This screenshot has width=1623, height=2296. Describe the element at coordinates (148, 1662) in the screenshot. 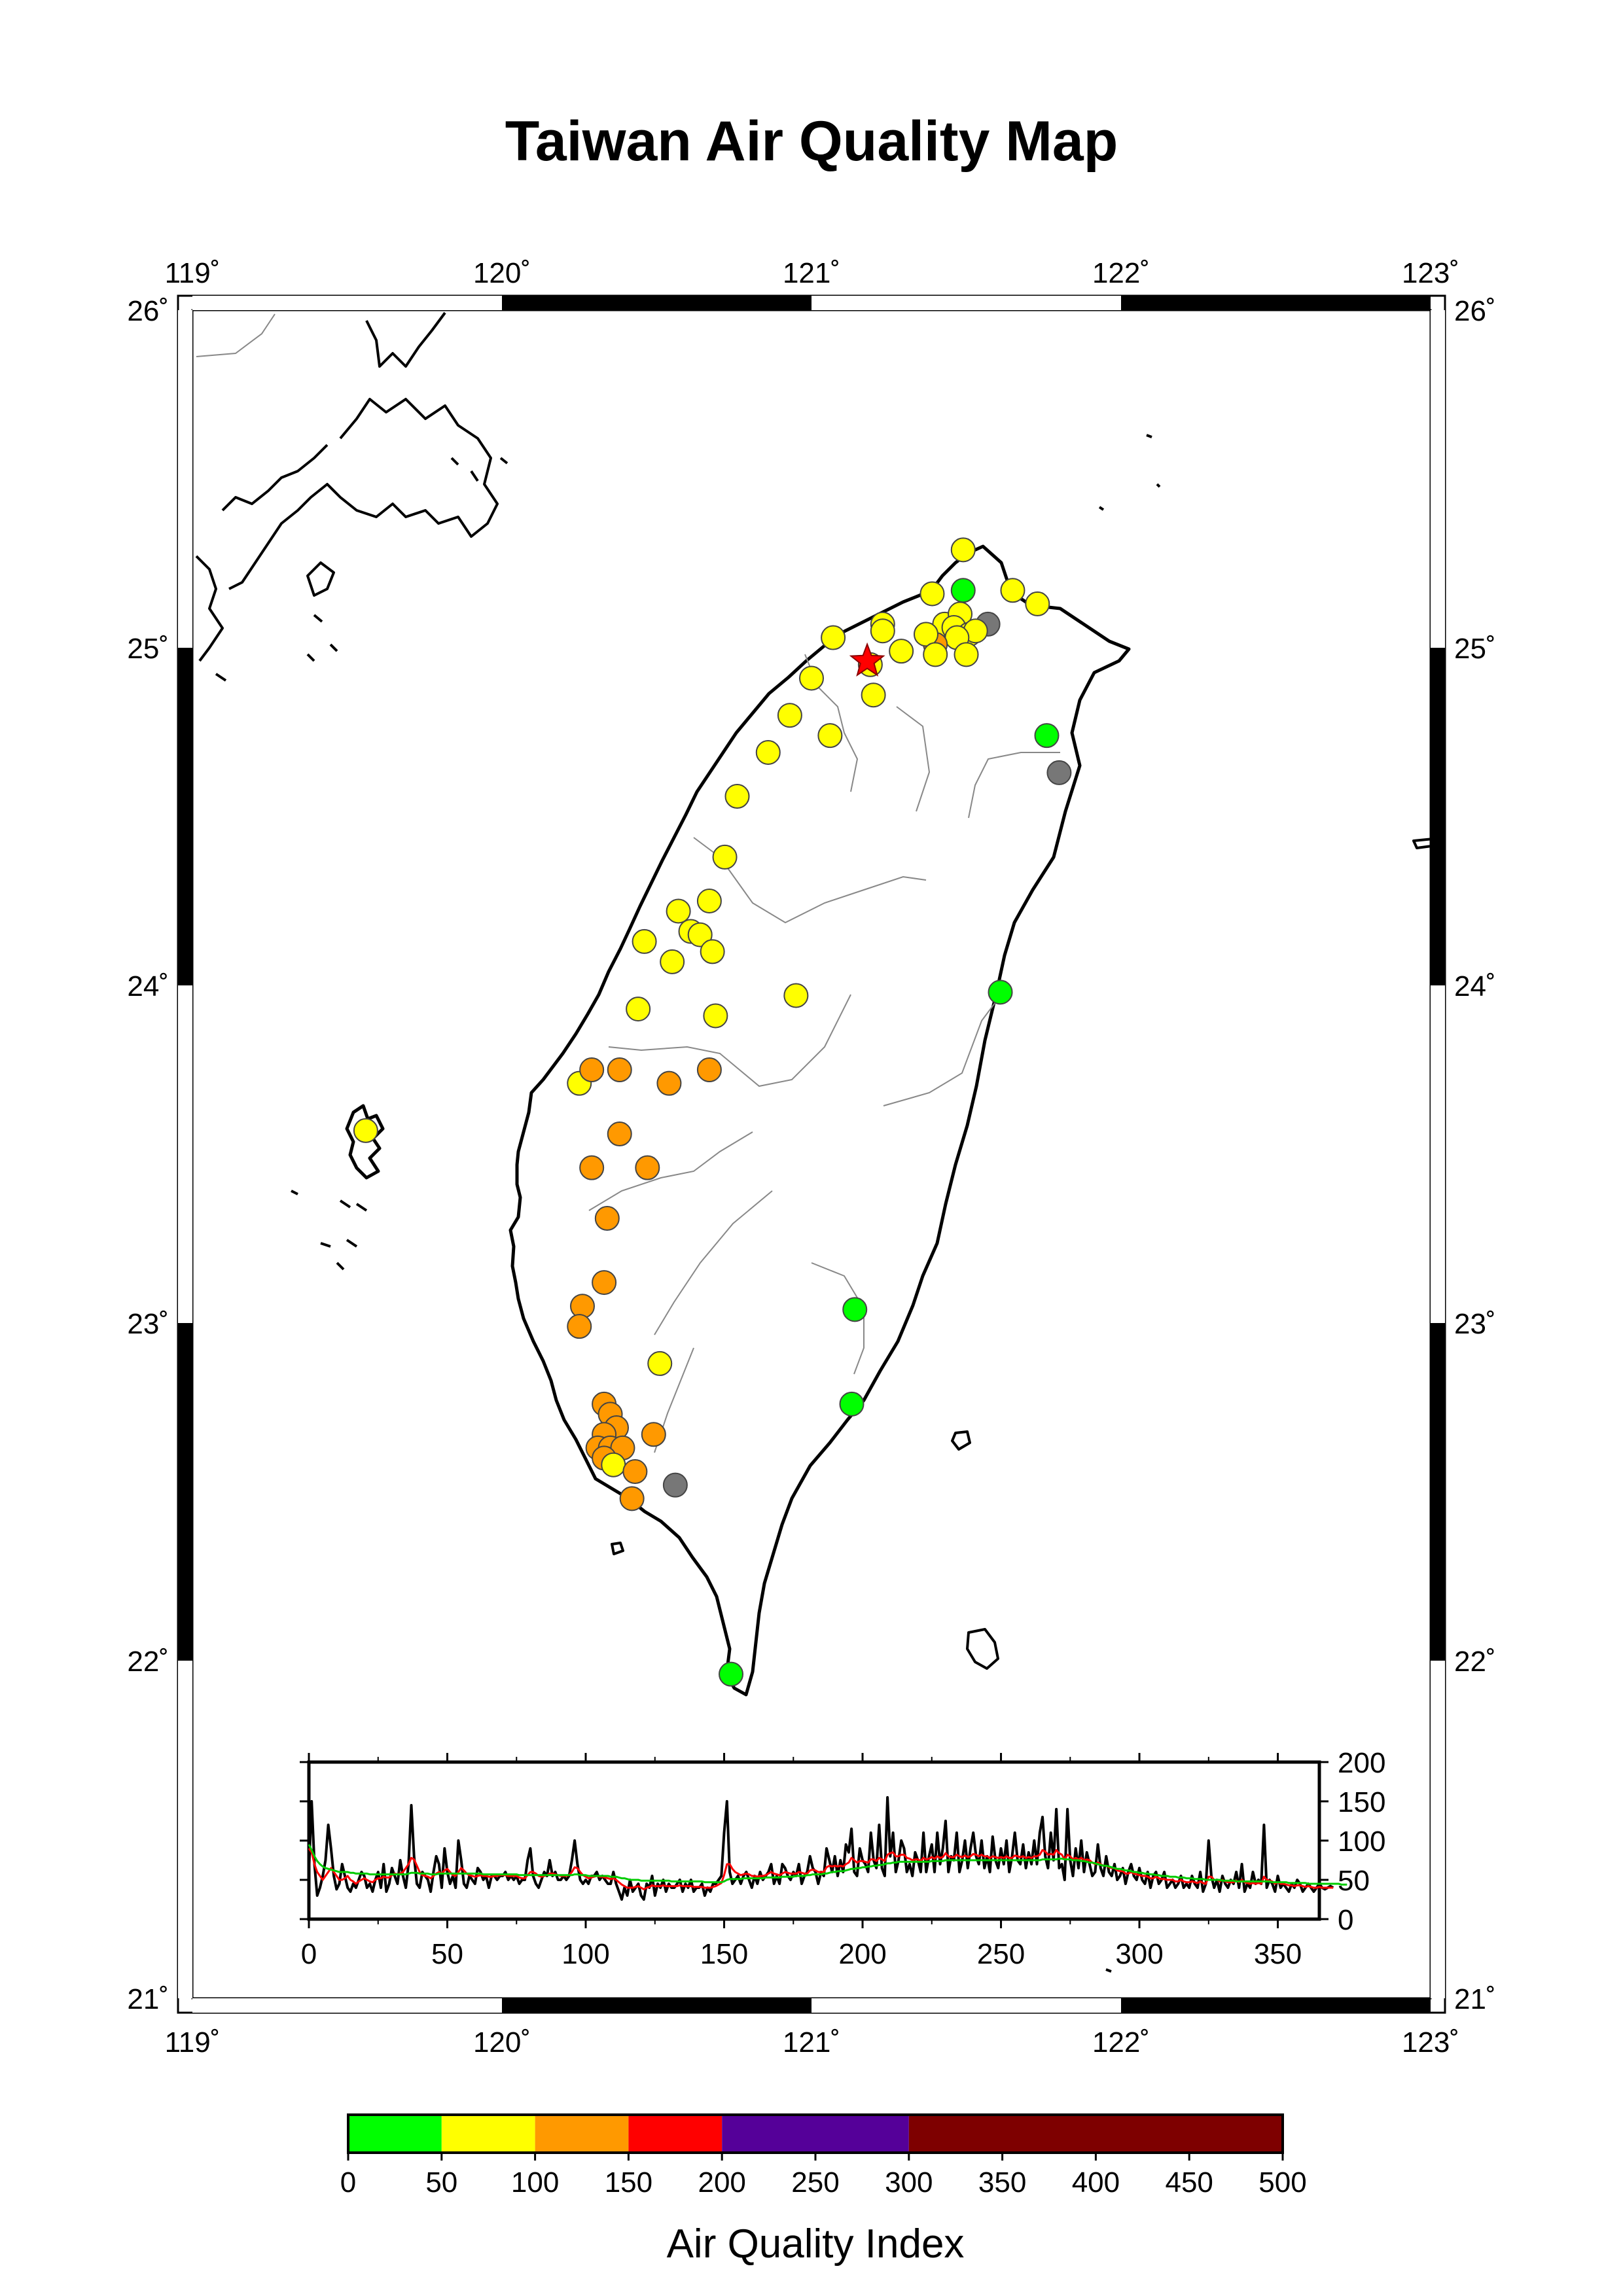

I see `lat-tick-left: 22˚` at that location.